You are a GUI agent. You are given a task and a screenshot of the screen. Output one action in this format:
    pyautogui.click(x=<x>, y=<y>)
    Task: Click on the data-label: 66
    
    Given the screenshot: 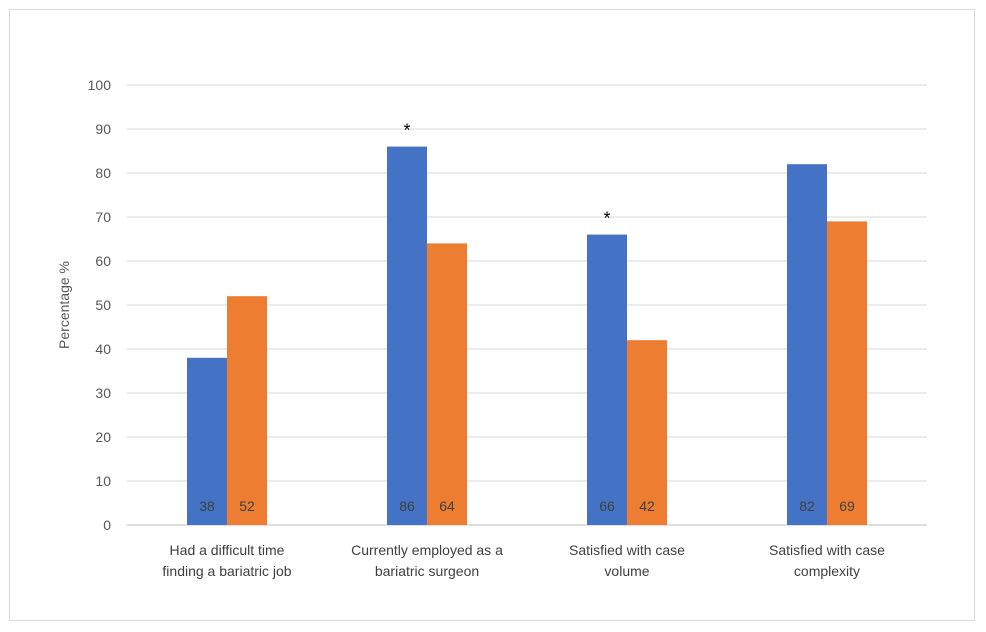 What is the action you would take?
    pyautogui.click(x=607, y=506)
    